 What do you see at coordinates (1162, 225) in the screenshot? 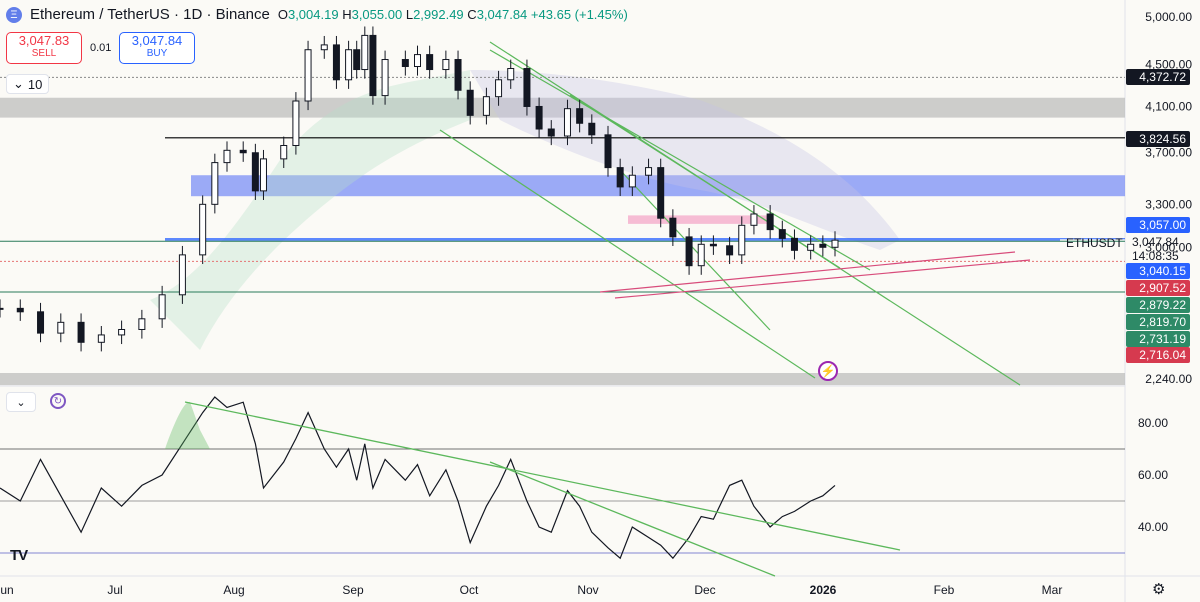
I see `price-label: 3,057.00` at bounding box center [1162, 225].